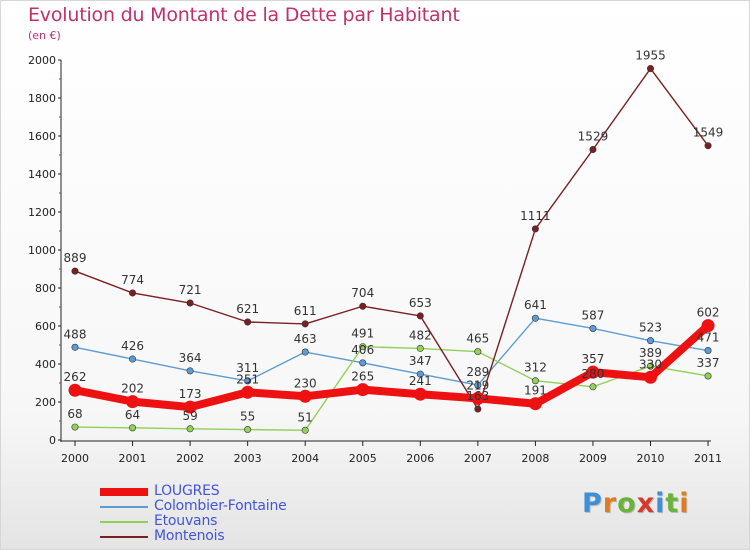 The width and height of the screenshot is (750, 550). I want to click on data-label-colombier-fontaine: 488, so click(75, 334).